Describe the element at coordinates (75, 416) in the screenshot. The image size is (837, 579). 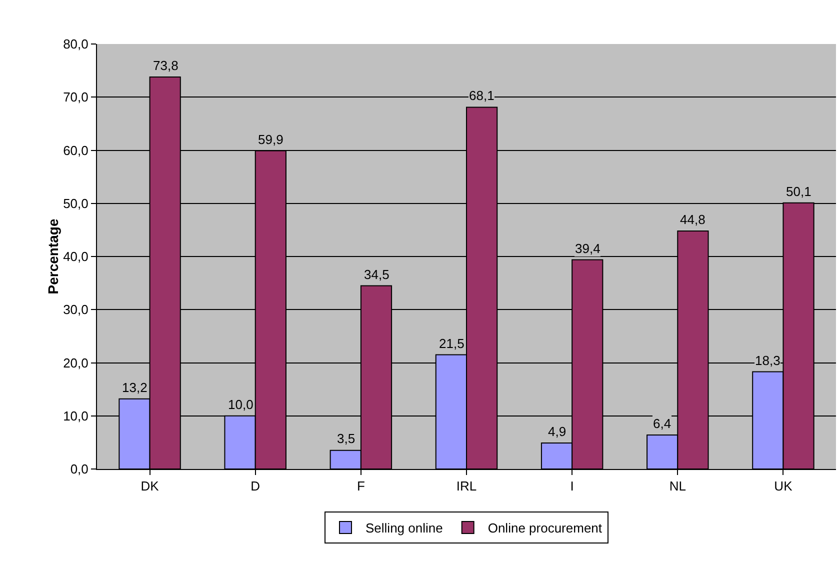
I see `y-tick-label: 10,0` at that location.